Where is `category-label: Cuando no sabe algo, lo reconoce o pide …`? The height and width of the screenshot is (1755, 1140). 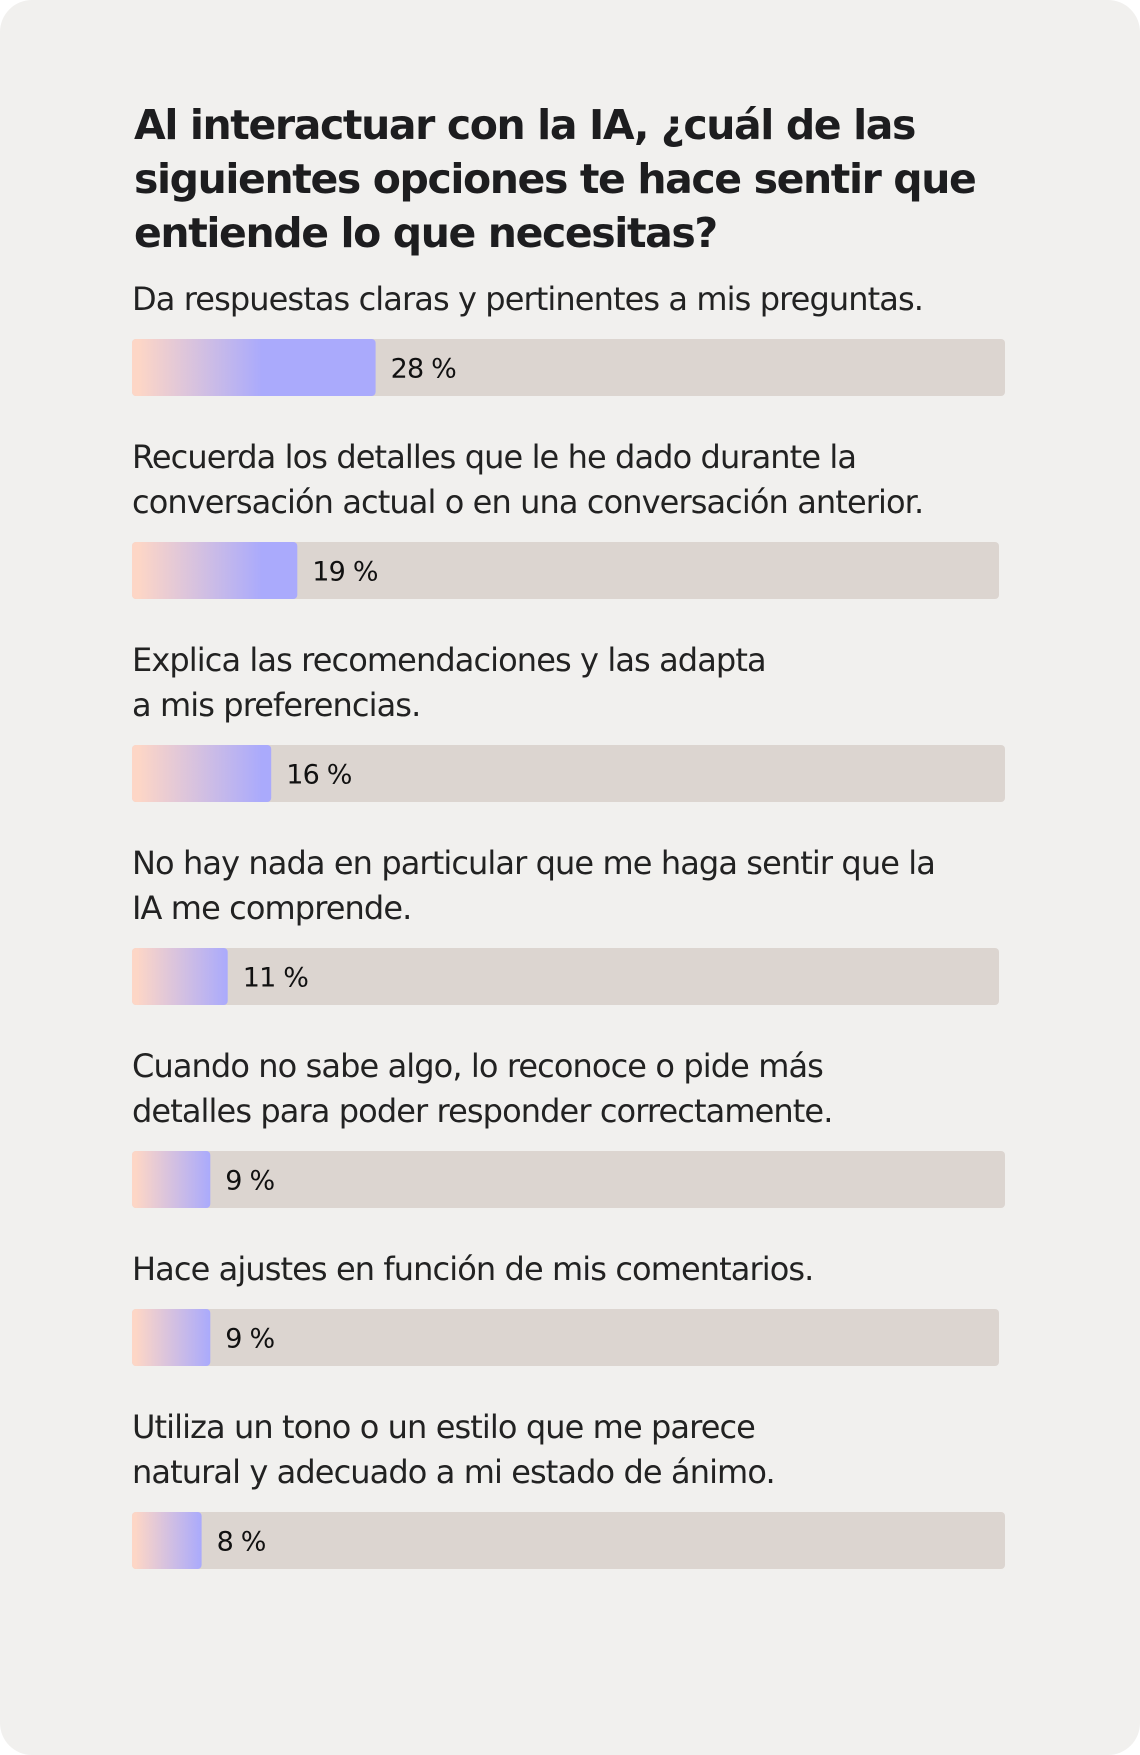
category-label: Cuando no sabe algo, lo reconoce o pide … is located at coordinates (477, 1066).